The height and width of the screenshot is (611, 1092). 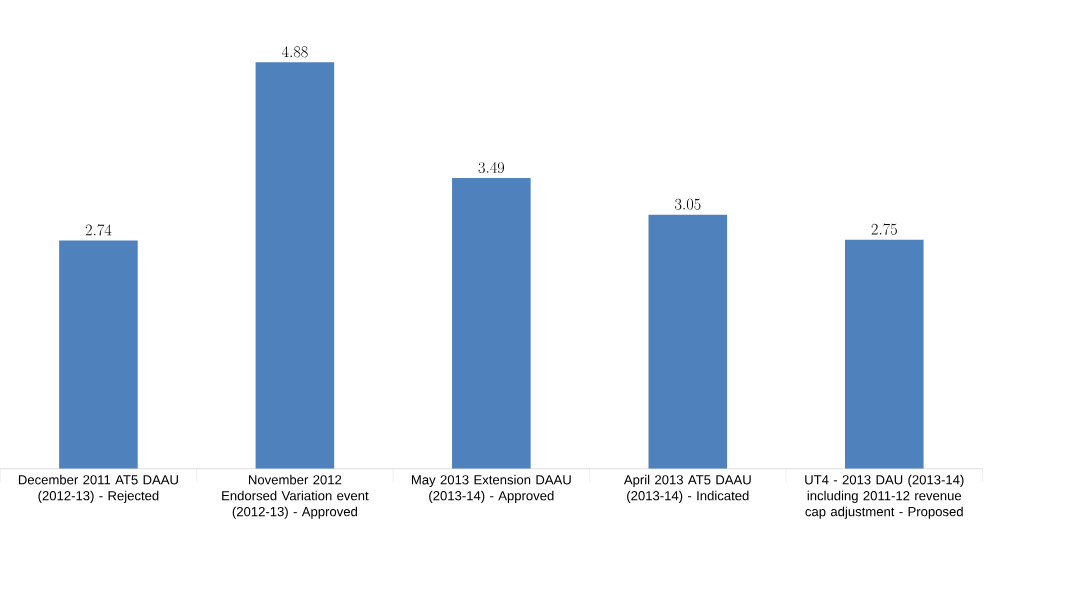 What do you see at coordinates (884, 496) in the screenshot?
I see `x-tick-label: UT4 - 2013 DAU (2013-14) including 2011-12 revenue cap adjustment - Proposed` at bounding box center [884, 496].